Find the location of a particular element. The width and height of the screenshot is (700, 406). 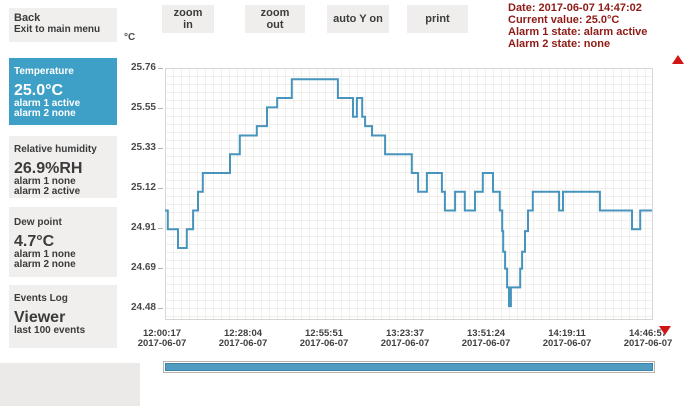

x-tick-label: 12:00:17 2017-06-07 is located at coordinates (162, 339).